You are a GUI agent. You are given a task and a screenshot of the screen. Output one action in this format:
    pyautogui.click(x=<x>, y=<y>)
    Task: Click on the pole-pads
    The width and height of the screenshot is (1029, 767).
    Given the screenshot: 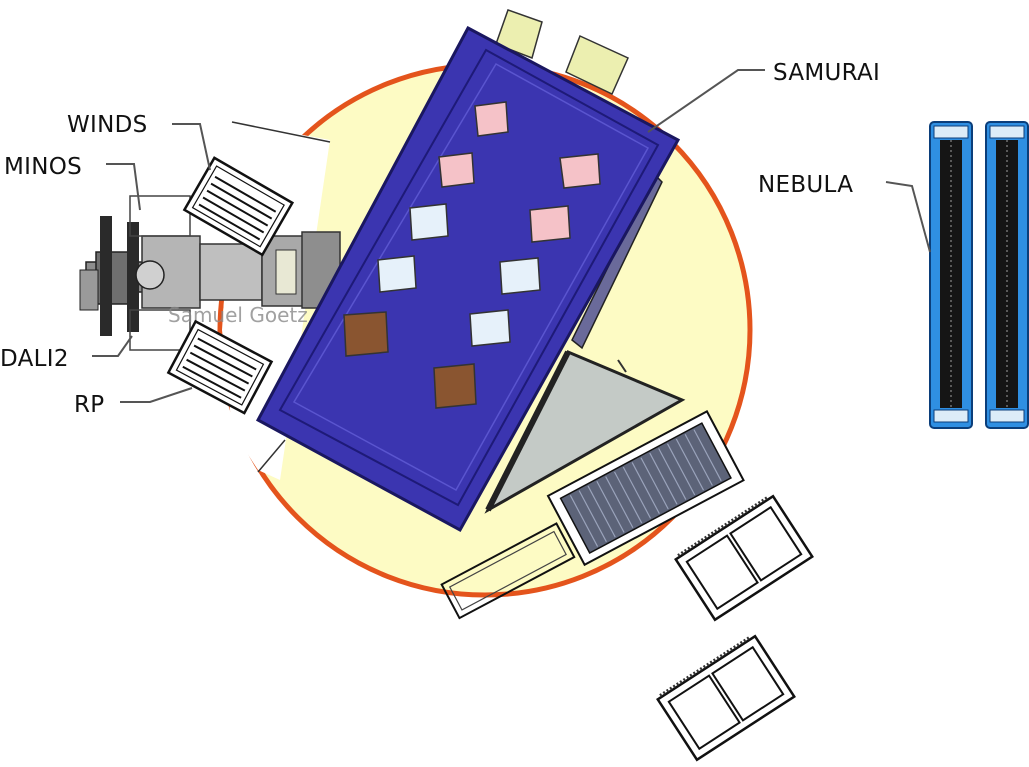 What is the action you would take?
    pyautogui.click(x=472, y=255)
    